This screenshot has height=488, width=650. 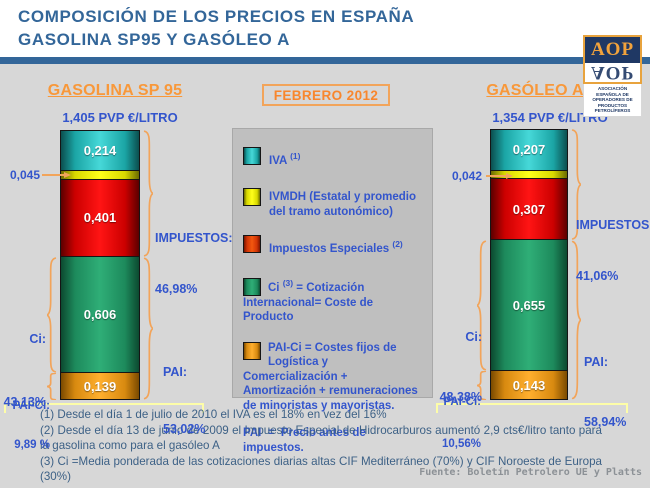 I want to click on gasolina-title: GASOLINA SP 95, so click(x=115, y=90).